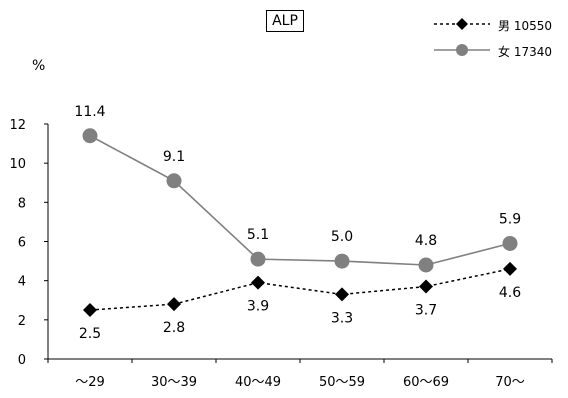 The image size is (568, 398). I want to click on x-tick-label: 50～59, so click(342, 382).